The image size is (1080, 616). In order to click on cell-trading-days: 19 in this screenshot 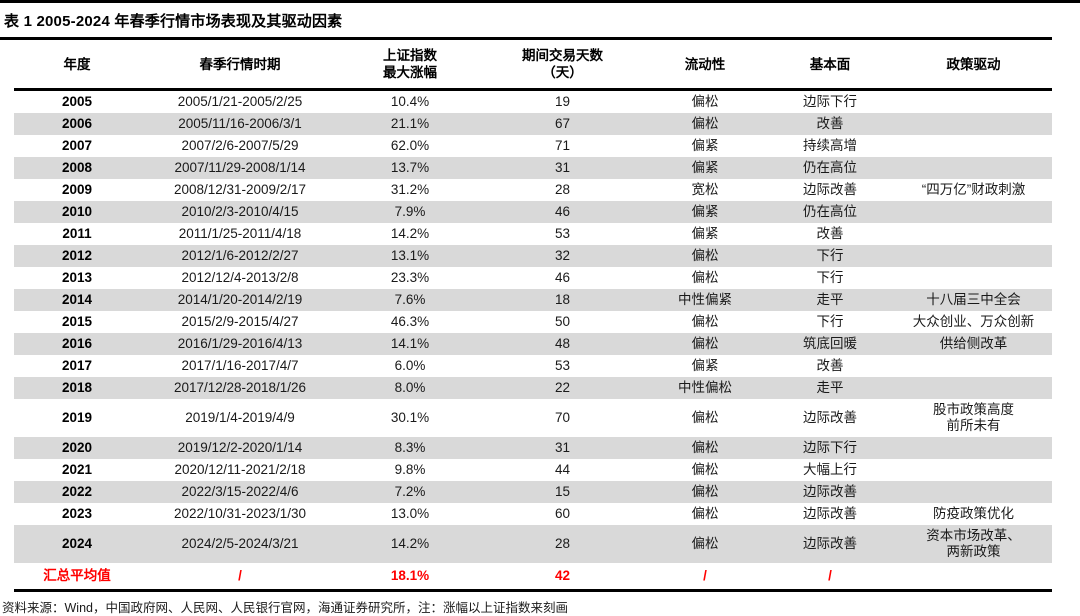, I will do `click(562, 101)`.